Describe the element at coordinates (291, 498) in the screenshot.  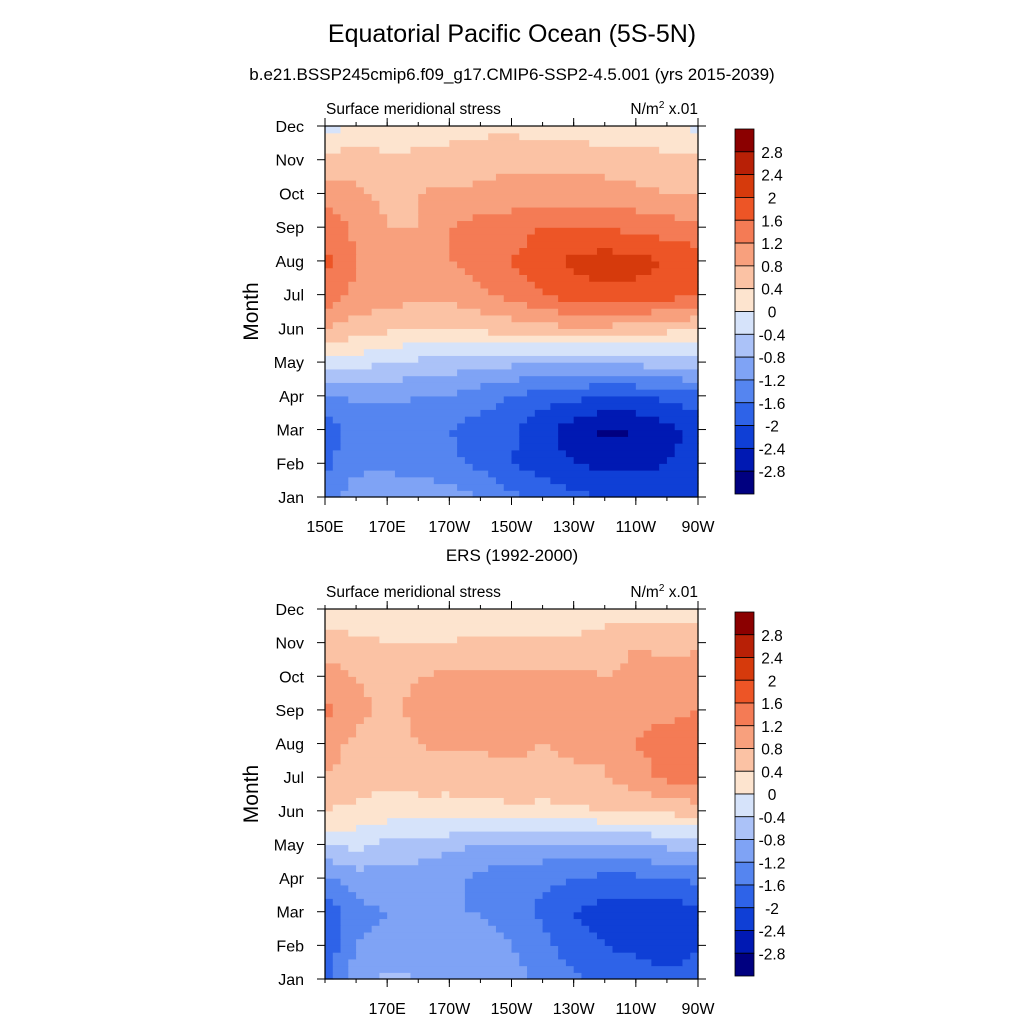
I see `y-tick-label: Jan` at that location.